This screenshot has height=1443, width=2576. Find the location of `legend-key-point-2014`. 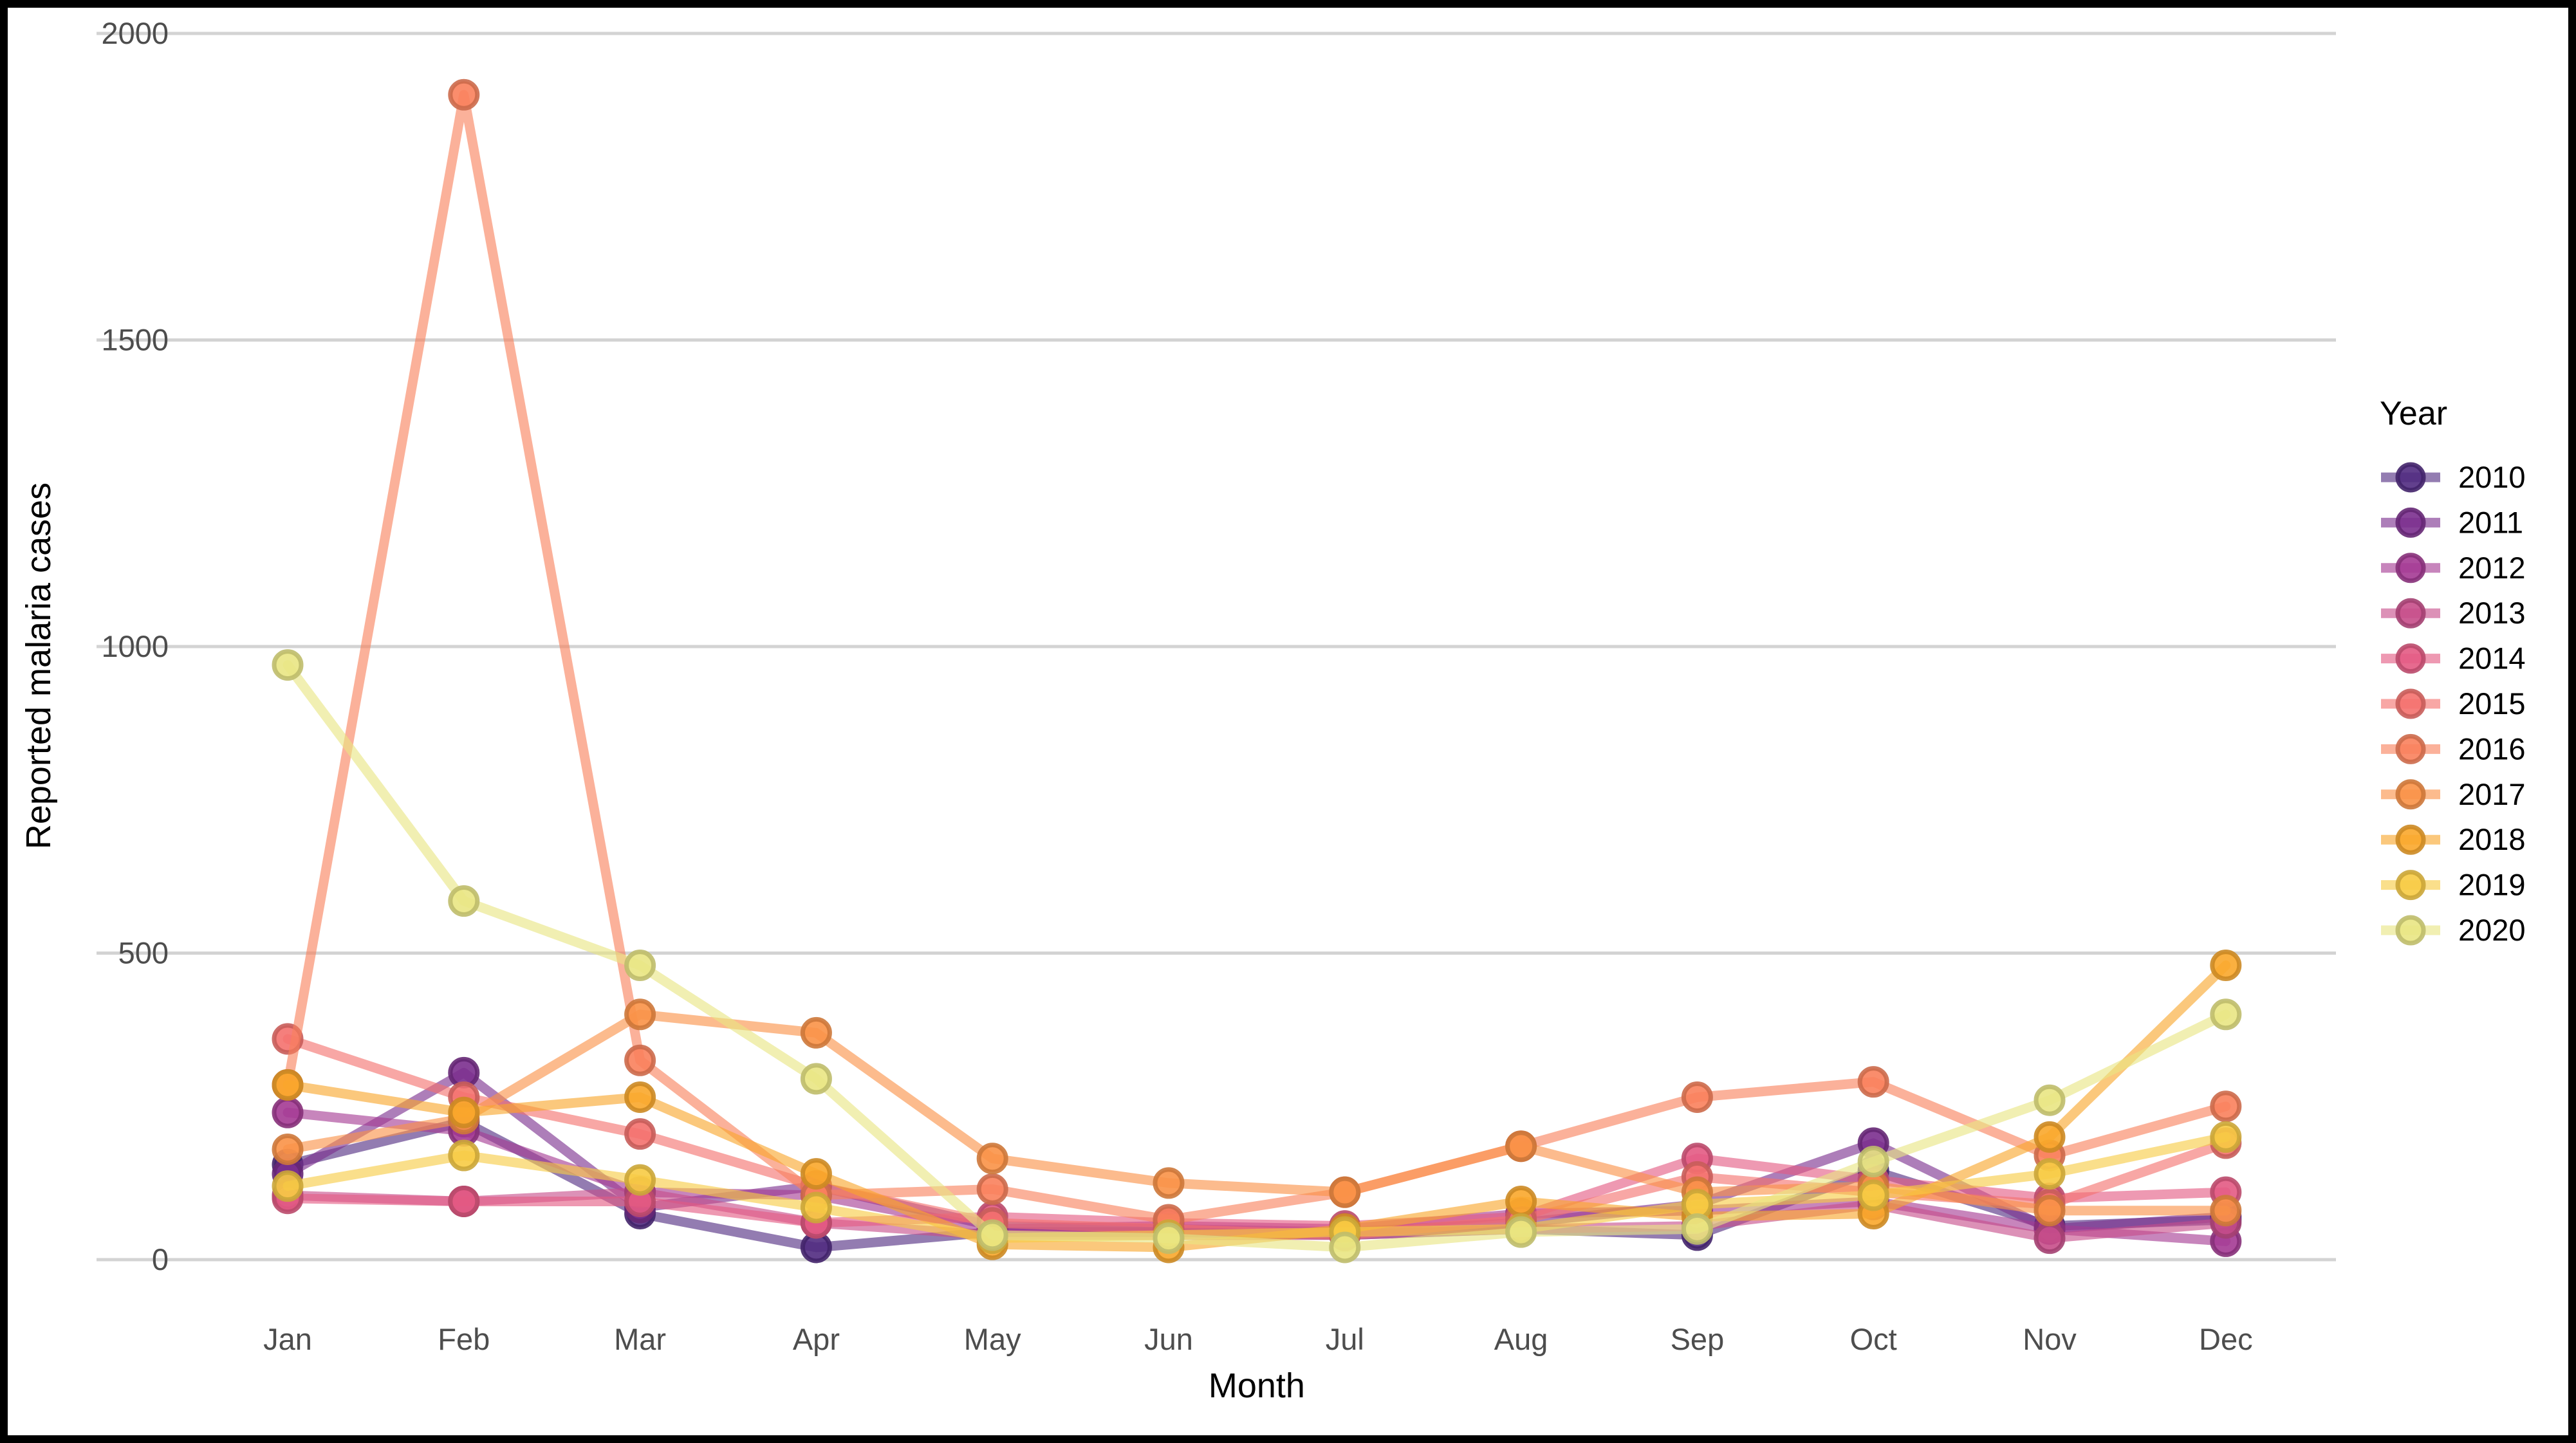

legend-key-point-2014 is located at coordinates (2410, 658).